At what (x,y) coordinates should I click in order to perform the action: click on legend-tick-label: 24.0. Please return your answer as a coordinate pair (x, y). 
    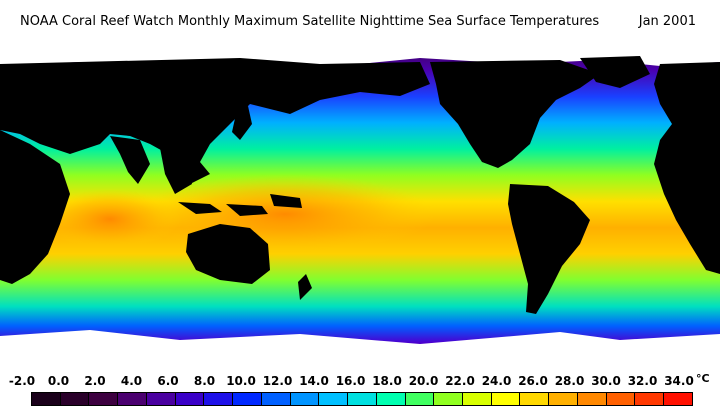
    Looking at the image, I should click on (496, 381).